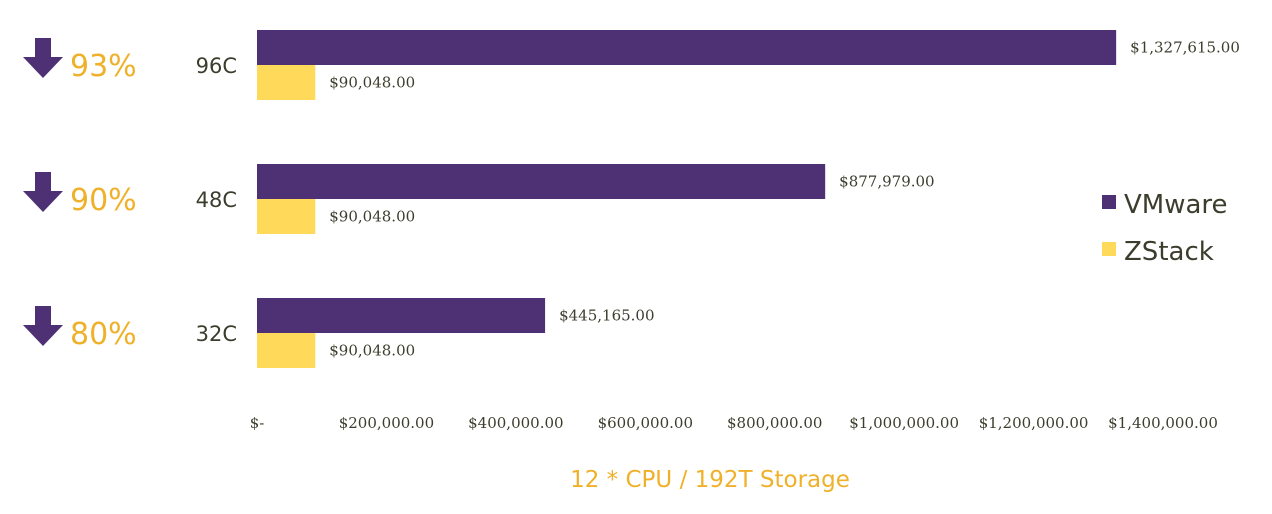 The image size is (1272, 514). I want to click on category-label-32c: 32C, so click(216, 334).